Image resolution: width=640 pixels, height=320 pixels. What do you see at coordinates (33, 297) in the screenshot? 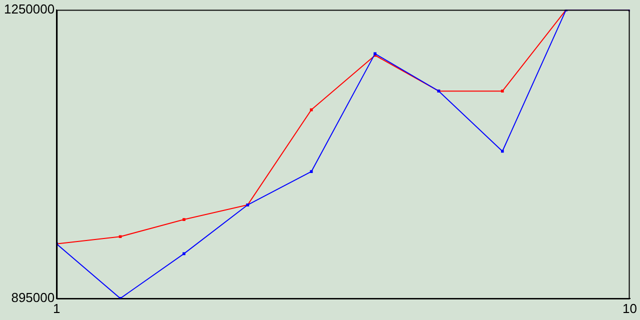
I see `y-tick-label: 895000` at bounding box center [33, 297].